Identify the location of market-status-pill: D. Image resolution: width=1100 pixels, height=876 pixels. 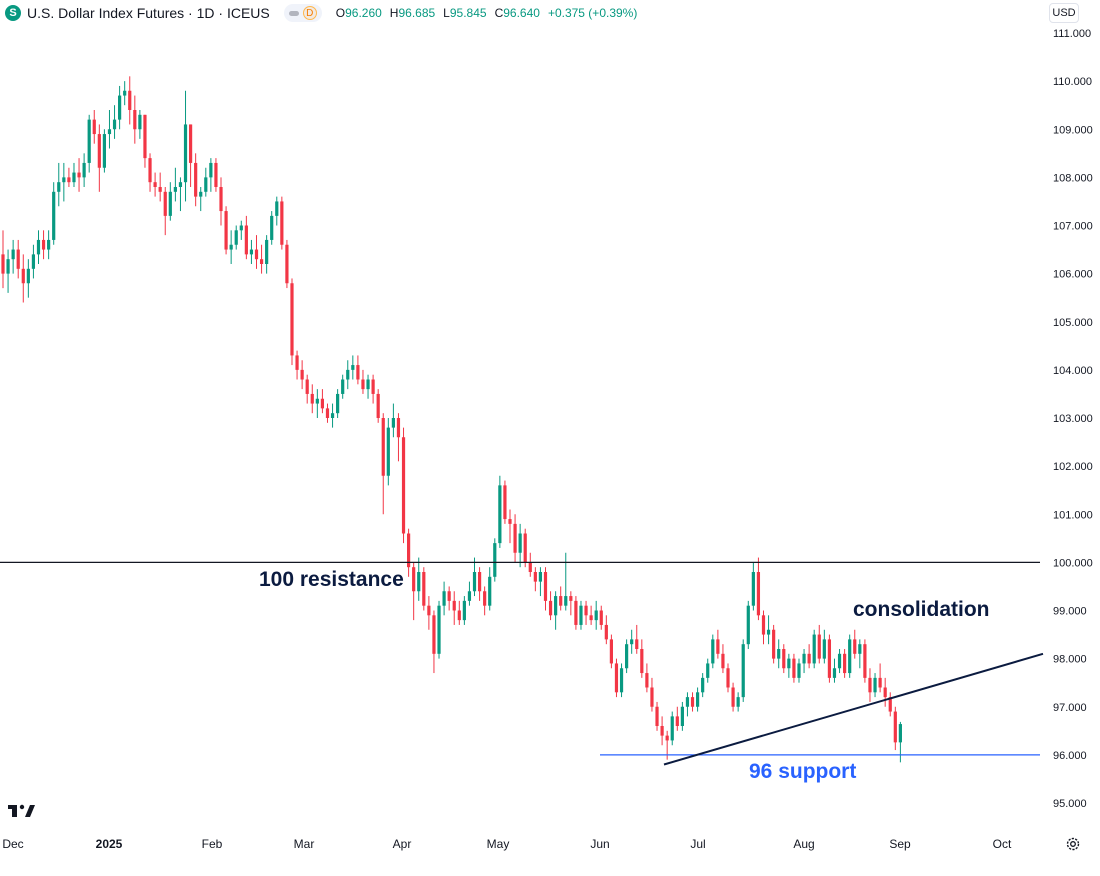
(302, 13).